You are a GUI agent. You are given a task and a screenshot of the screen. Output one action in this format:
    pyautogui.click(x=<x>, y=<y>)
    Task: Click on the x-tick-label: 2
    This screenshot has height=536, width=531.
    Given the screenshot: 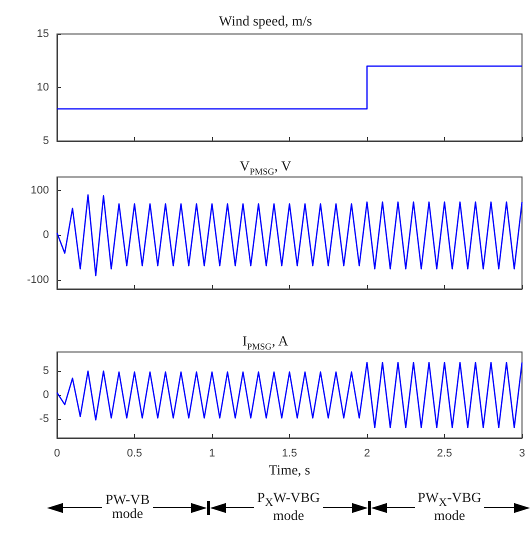 What is the action you would take?
    pyautogui.click(x=367, y=454)
    